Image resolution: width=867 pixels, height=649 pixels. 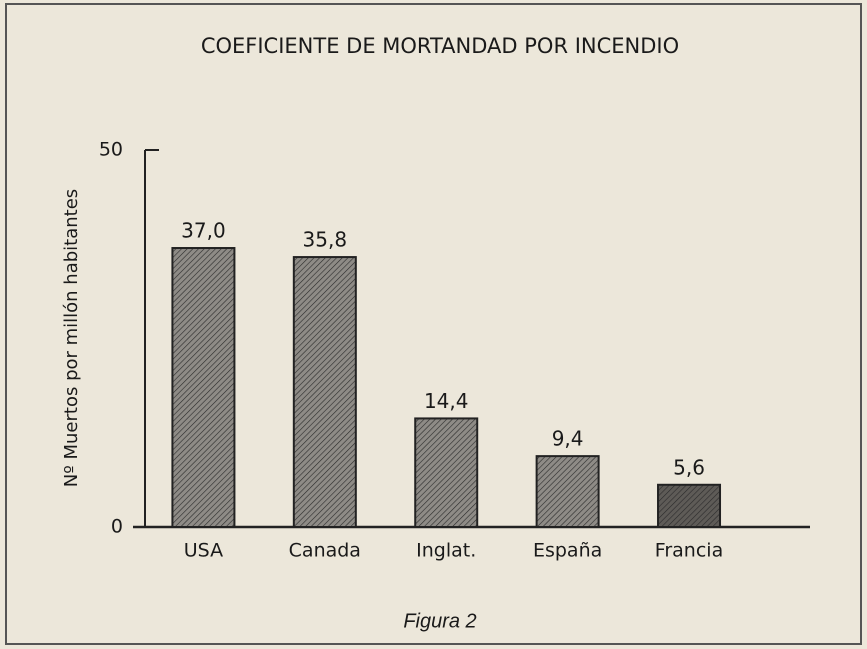 What do you see at coordinates (325, 240) in the screenshot?
I see `value-label: 35,8` at bounding box center [325, 240].